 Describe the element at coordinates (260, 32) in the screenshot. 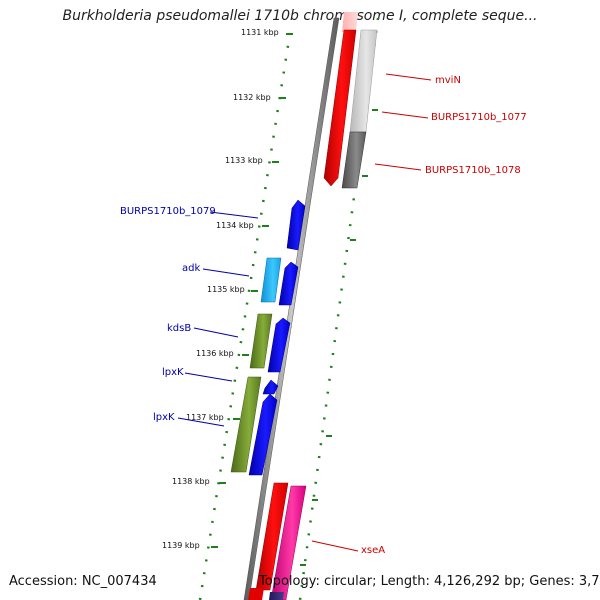

I see `tick-label: 1131 kbp` at that location.